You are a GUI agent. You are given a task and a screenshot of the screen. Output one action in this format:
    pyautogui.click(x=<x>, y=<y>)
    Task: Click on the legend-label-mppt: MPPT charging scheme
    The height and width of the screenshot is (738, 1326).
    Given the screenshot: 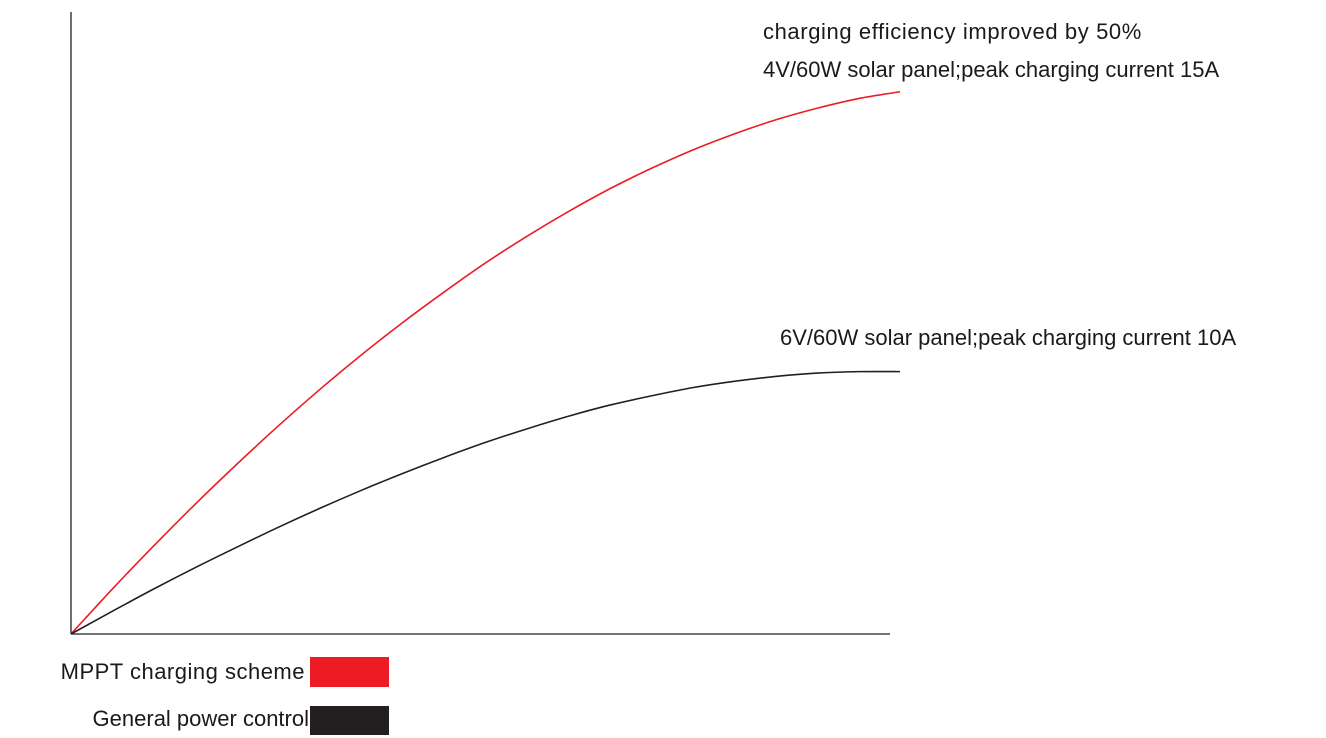 What is the action you would take?
    pyautogui.click(x=183, y=671)
    